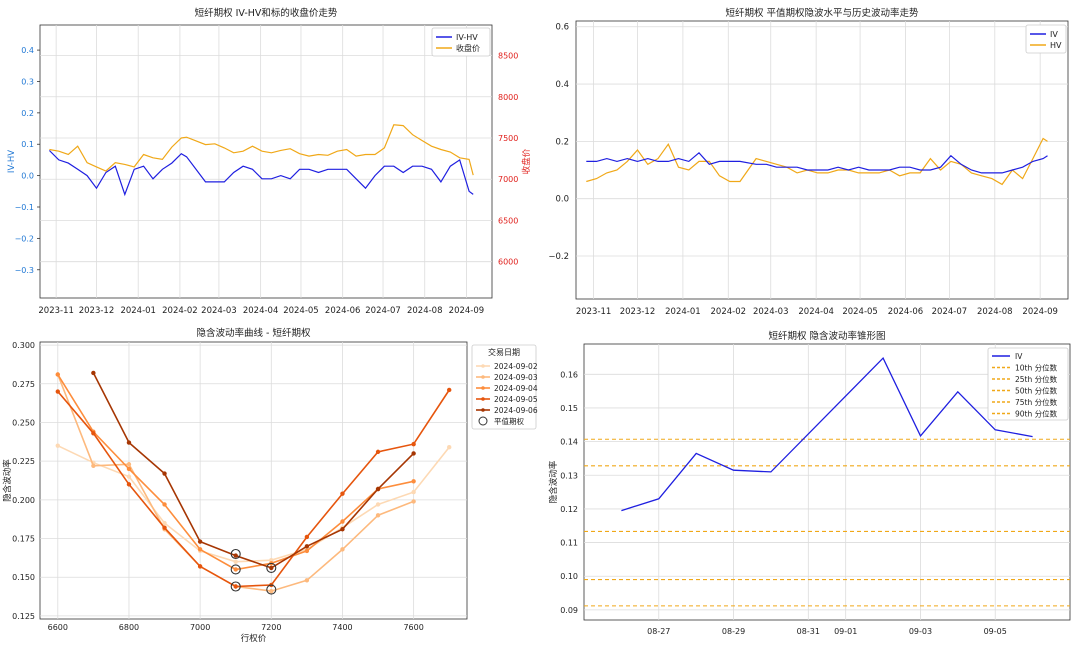  I want to click on y2-tick-label: 8000, so click(508, 97).